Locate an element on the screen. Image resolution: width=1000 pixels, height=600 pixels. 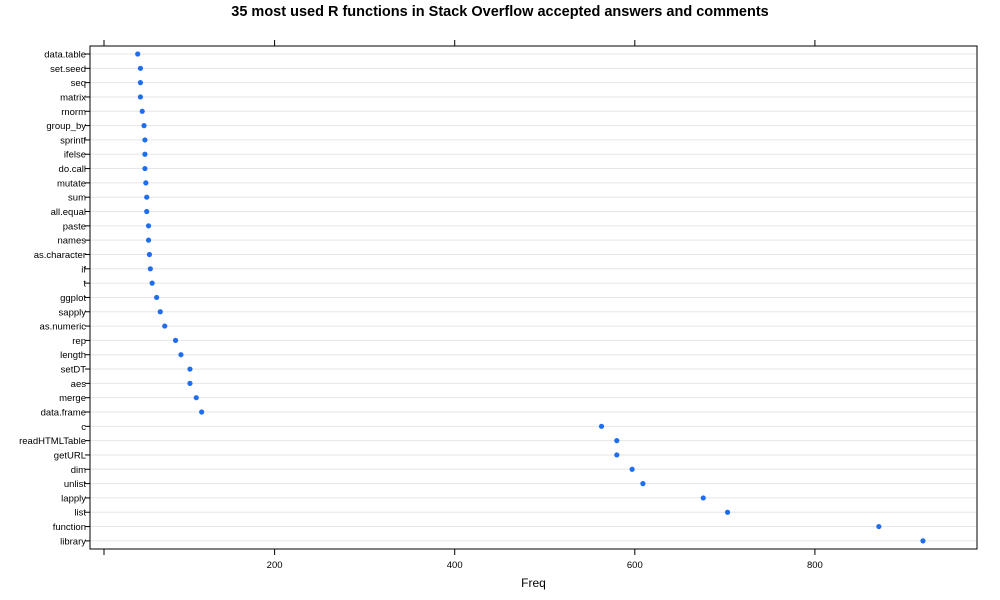
y-tick-label: readHTMLTable is located at coordinates (52, 441).